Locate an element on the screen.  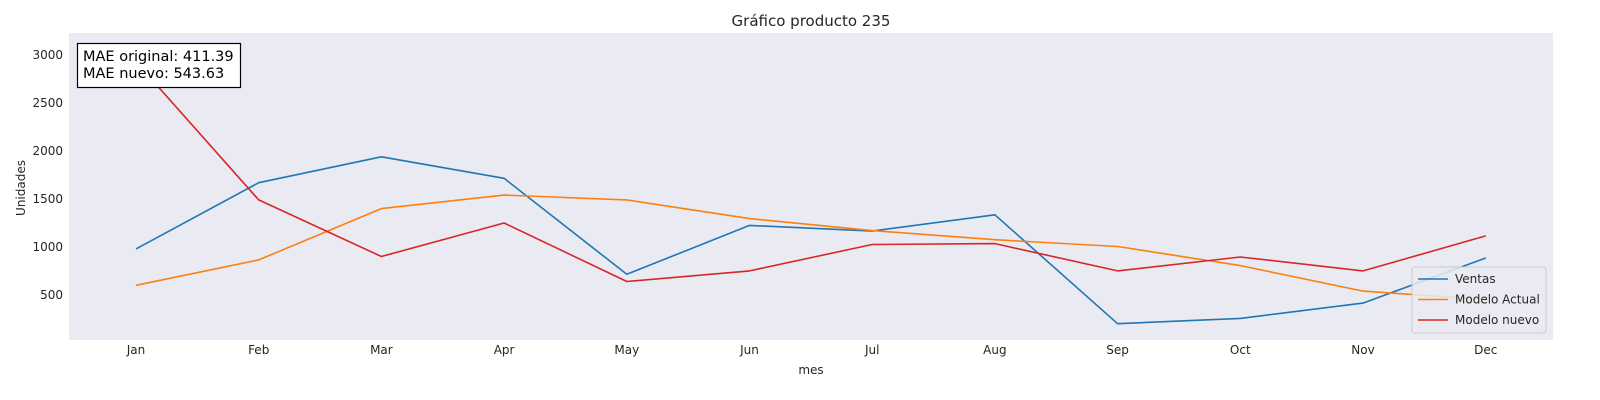
x-tick-label: Apr is located at coordinates (504, 350).